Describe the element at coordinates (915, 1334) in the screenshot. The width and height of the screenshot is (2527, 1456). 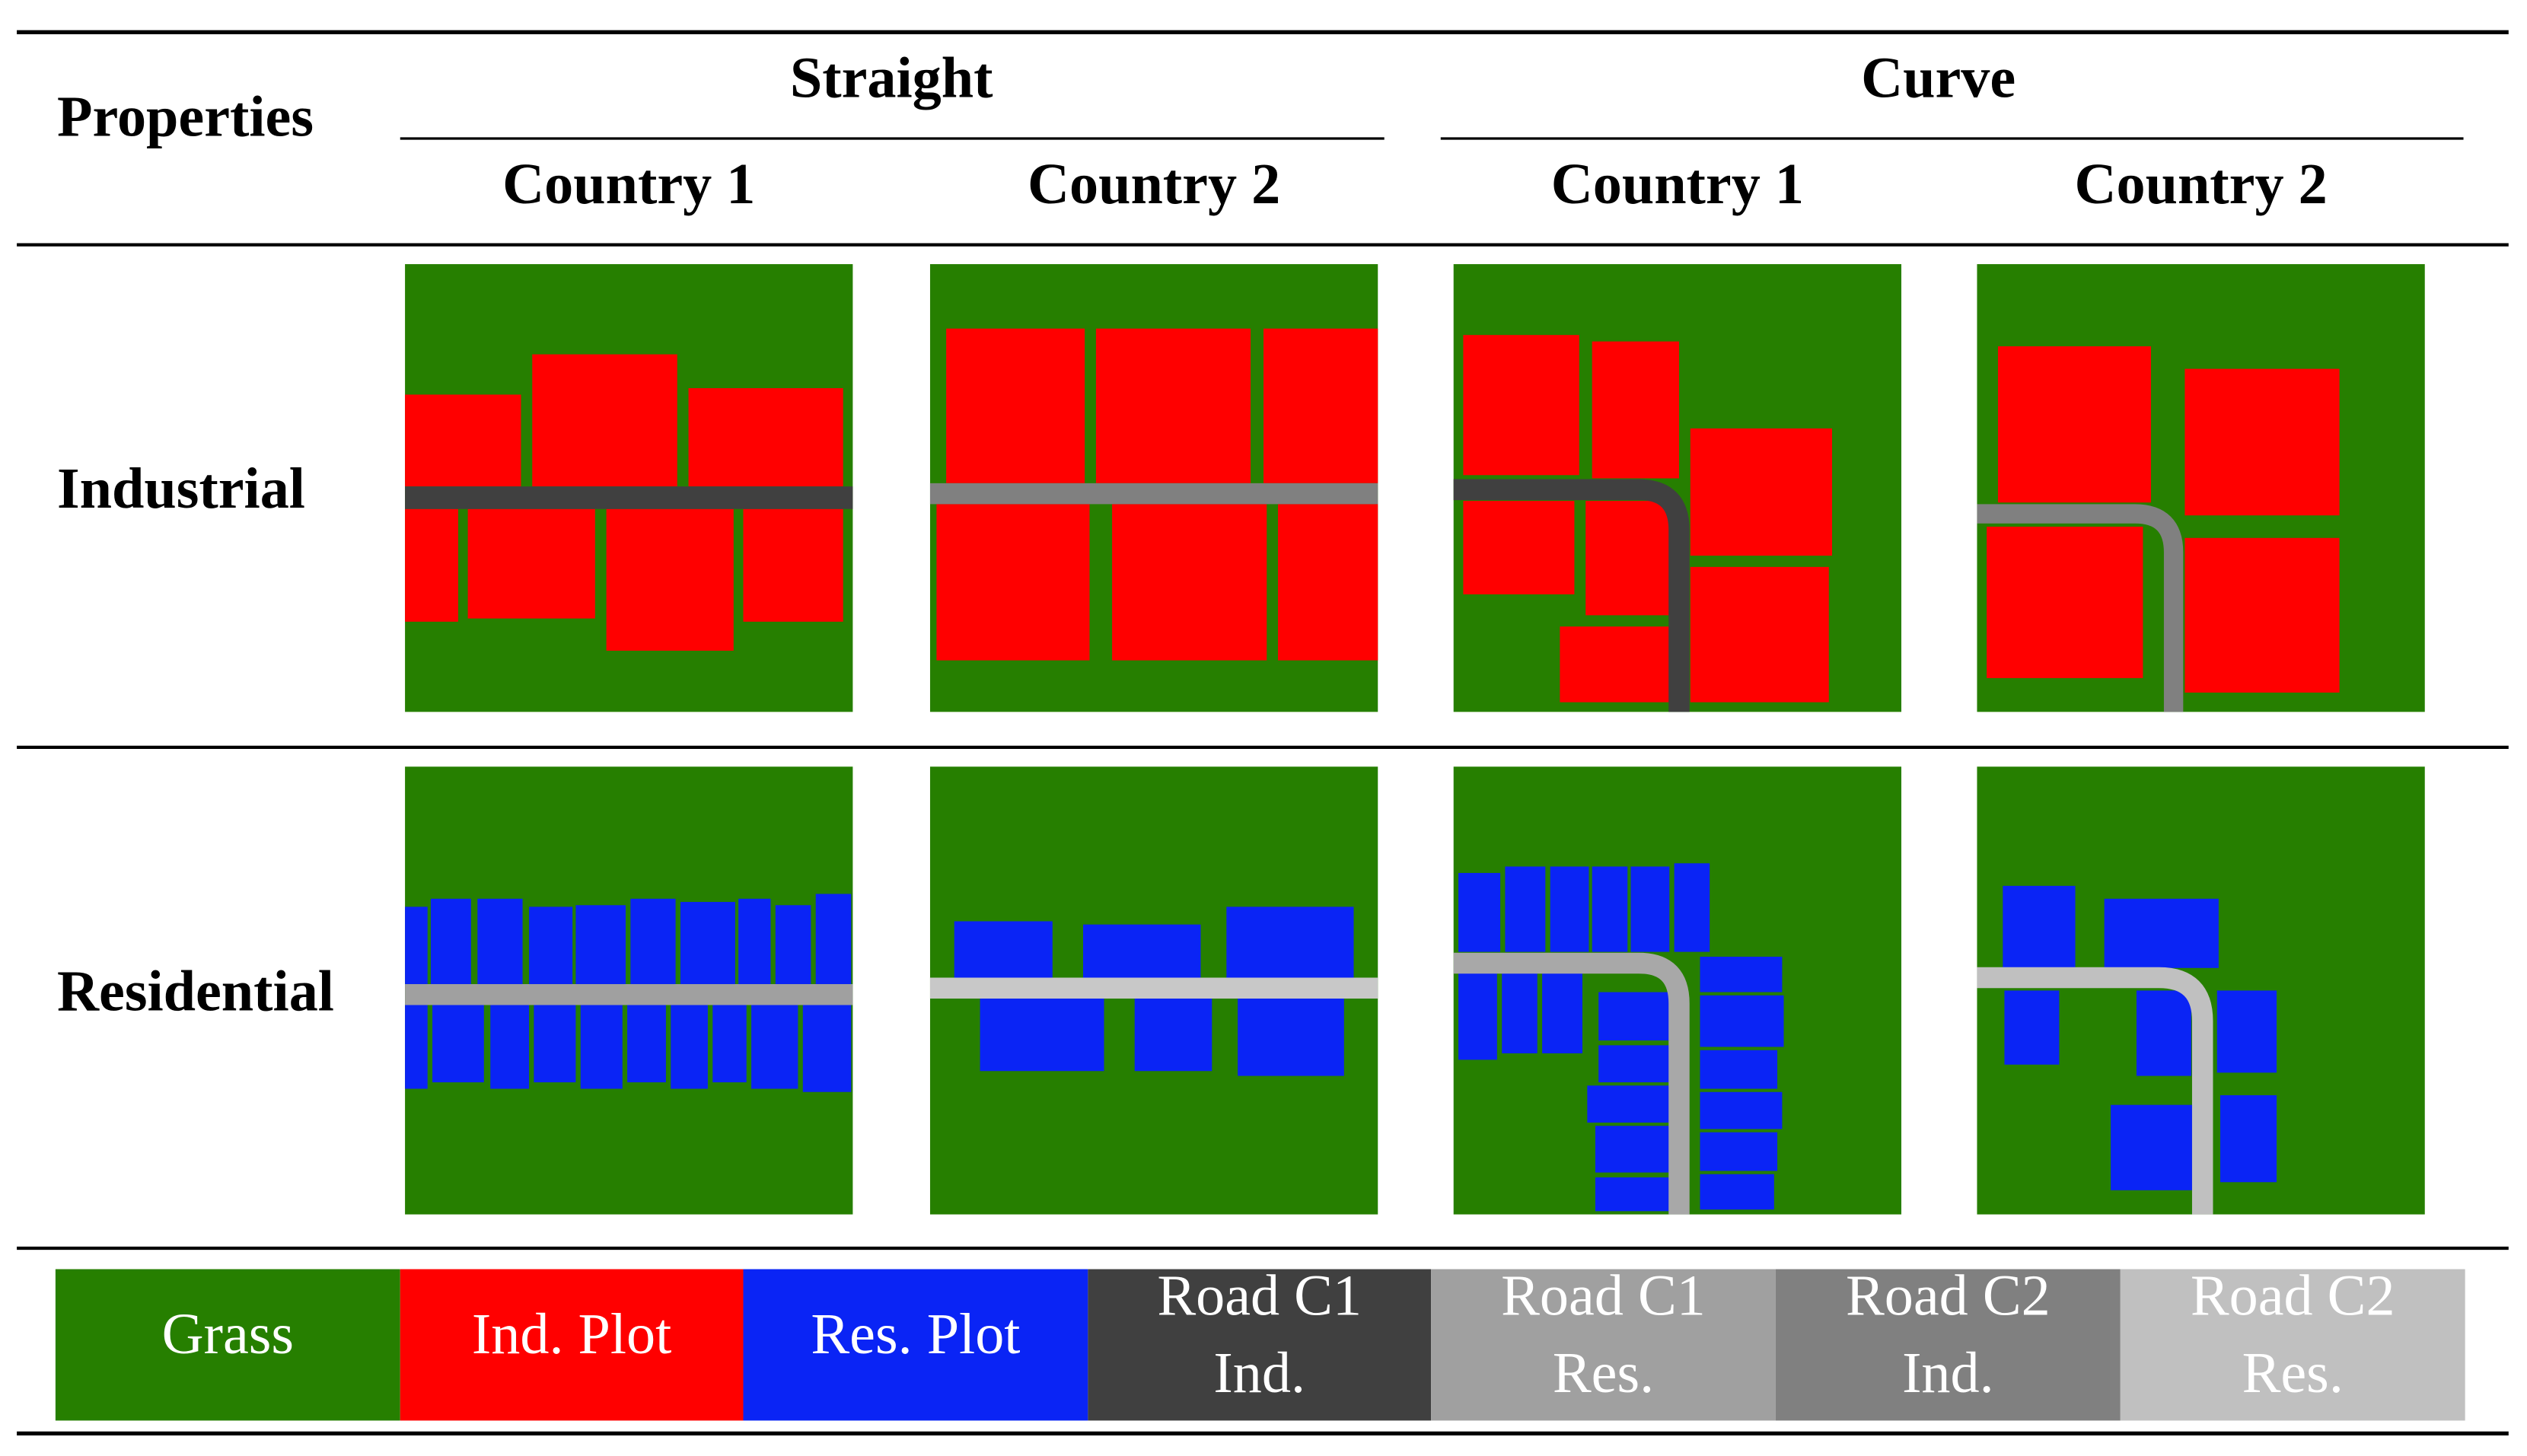
I see `legend-label: Res. Plot` at that location.